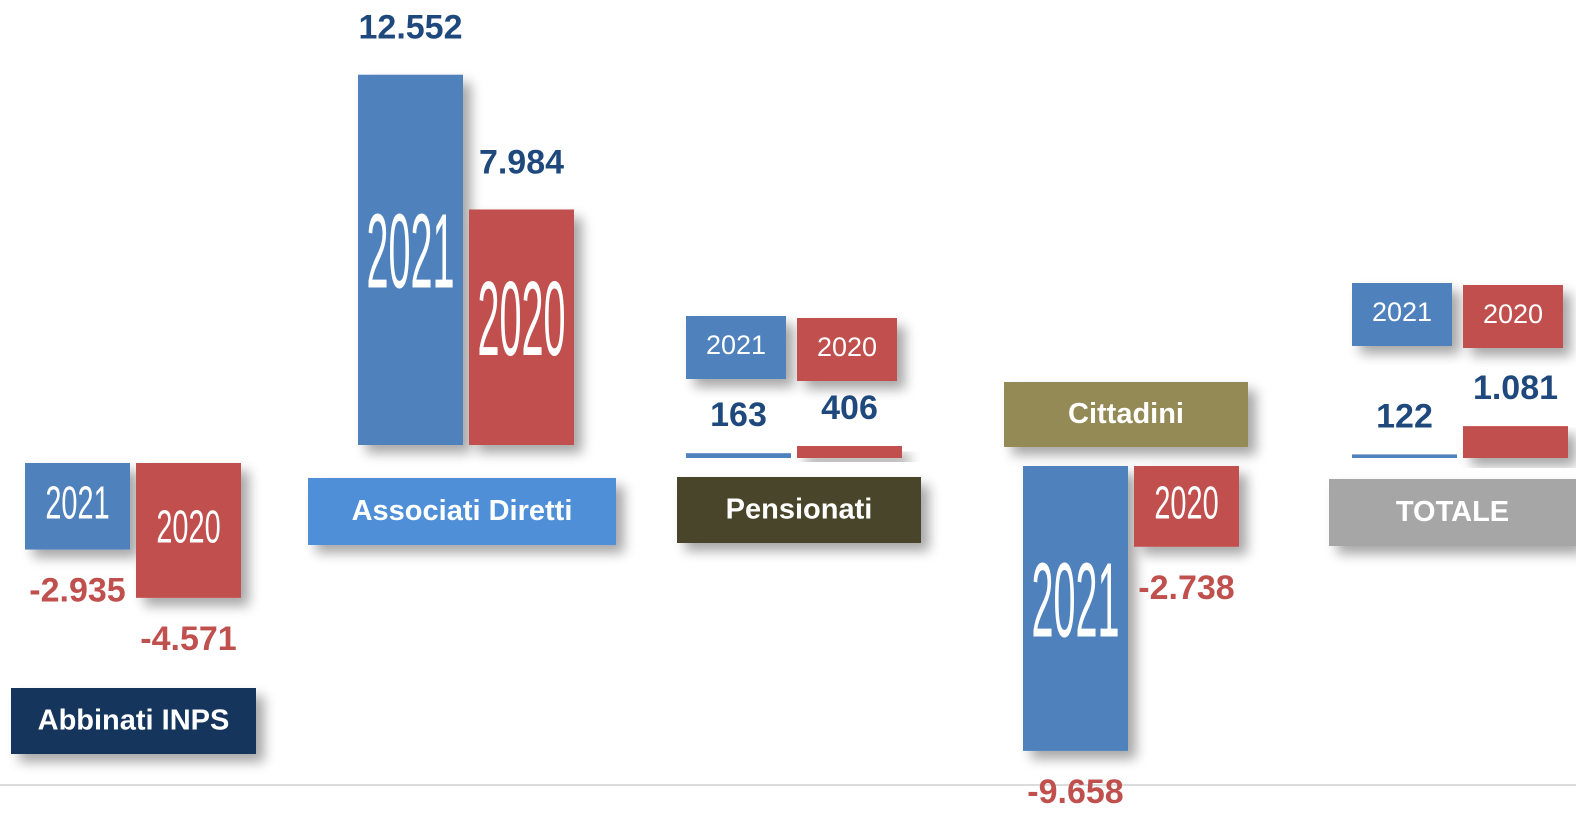 Image resolution: width=1576 pixels, height=826 pixels. What do you see at coordinates (738, 415) in the screenshot?
I see `value-label: 163` at bounding box center [738, 415].